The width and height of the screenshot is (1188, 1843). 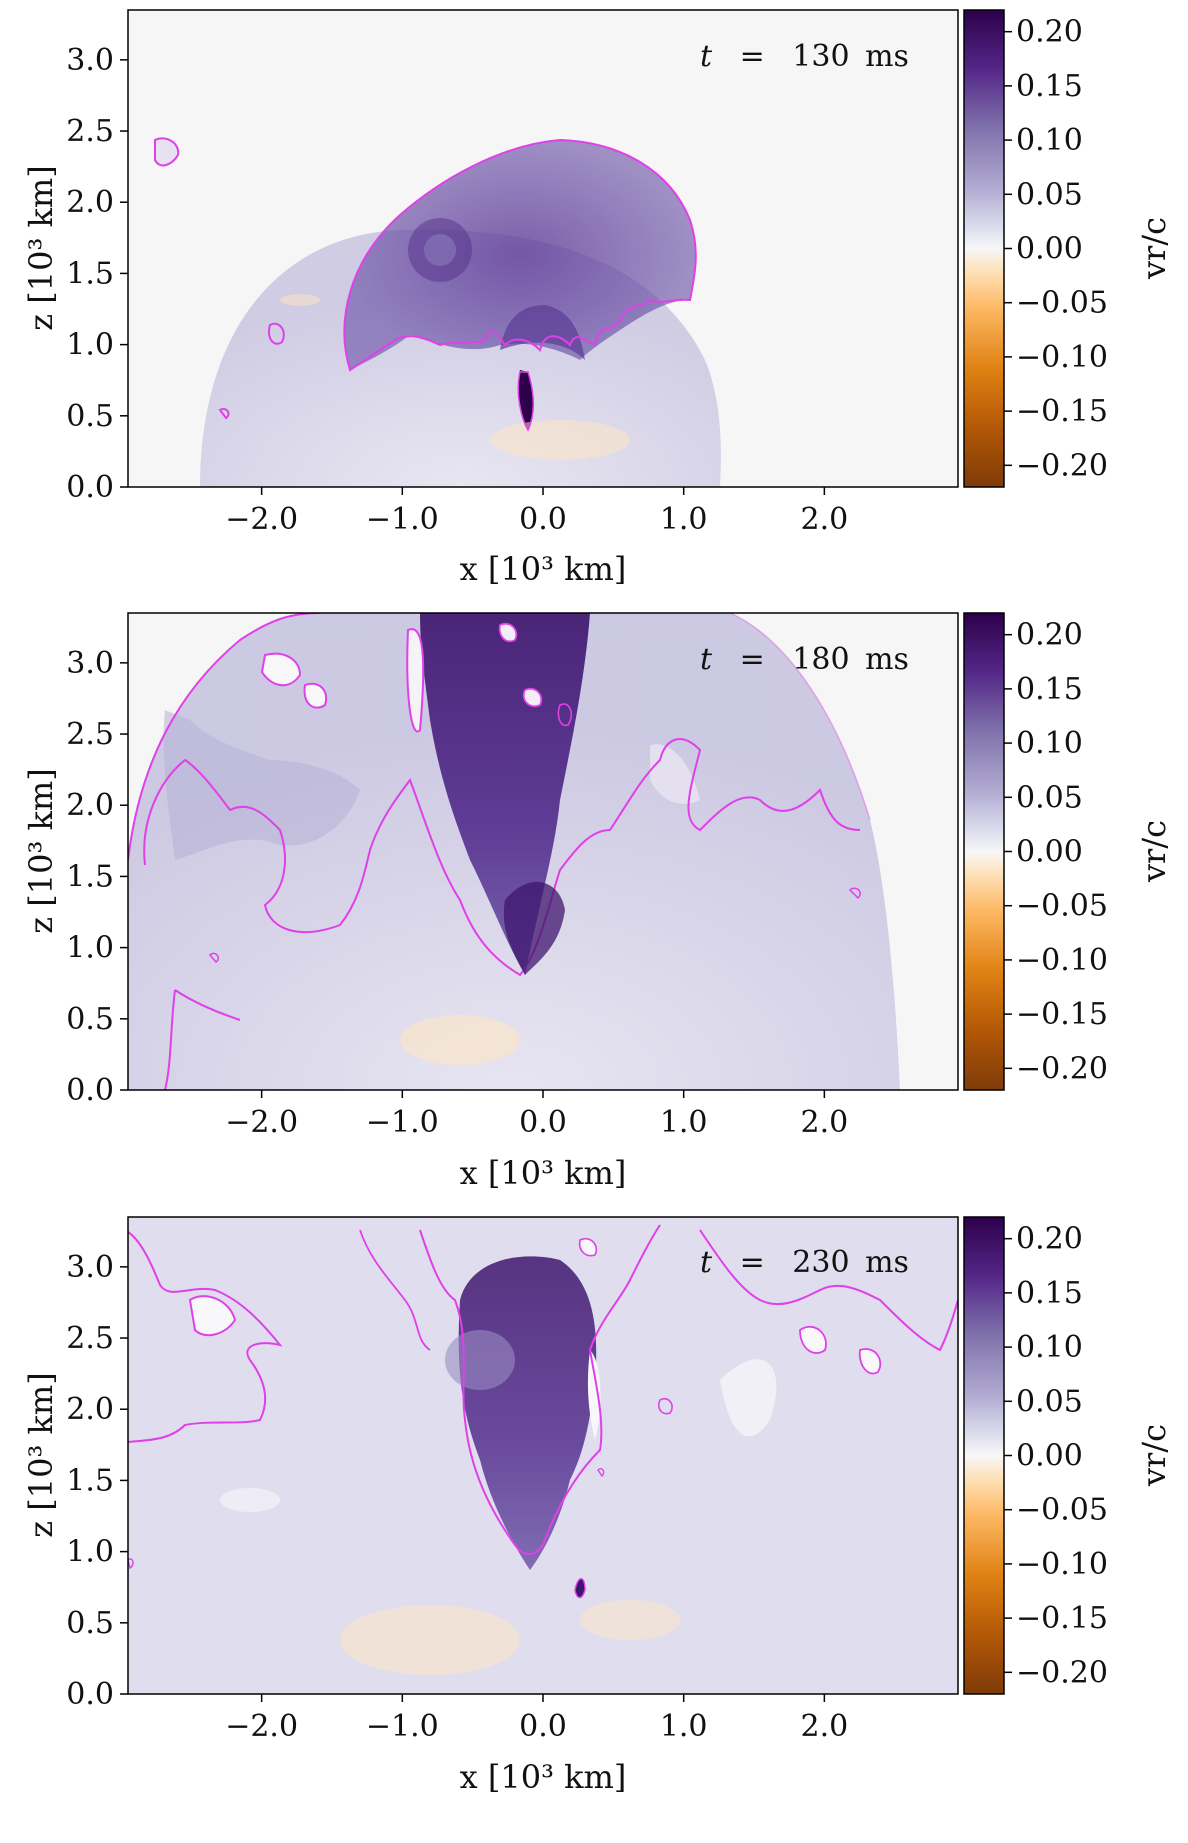 I want to click on panel-1-xticks: −2.0 −1.0 0.0 1.0 2.0, so click(x=536, y=512).